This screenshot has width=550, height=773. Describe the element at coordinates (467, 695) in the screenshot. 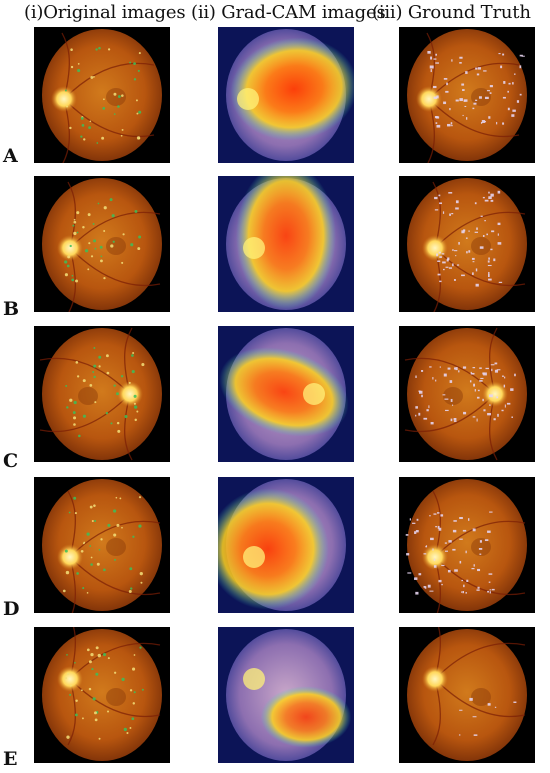

I see `ground-truth-image-e` at that location.